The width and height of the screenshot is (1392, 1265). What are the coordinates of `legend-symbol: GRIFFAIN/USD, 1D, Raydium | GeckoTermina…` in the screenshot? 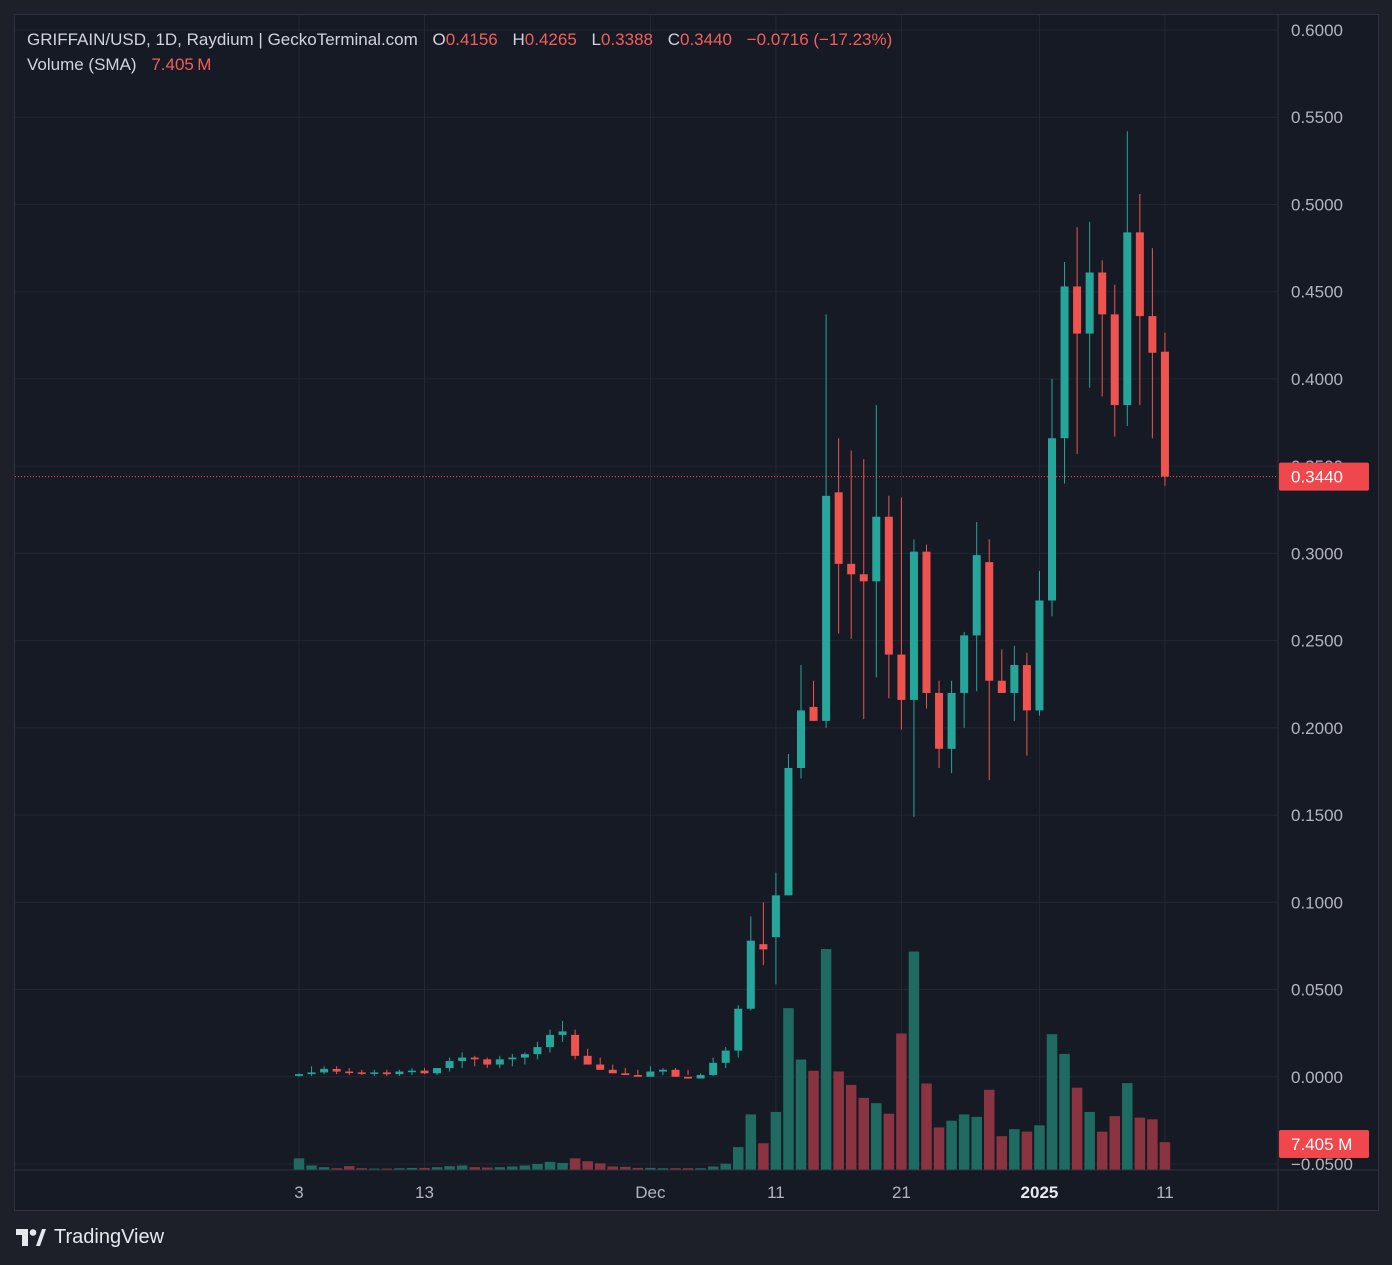 It's located at (222, 39).